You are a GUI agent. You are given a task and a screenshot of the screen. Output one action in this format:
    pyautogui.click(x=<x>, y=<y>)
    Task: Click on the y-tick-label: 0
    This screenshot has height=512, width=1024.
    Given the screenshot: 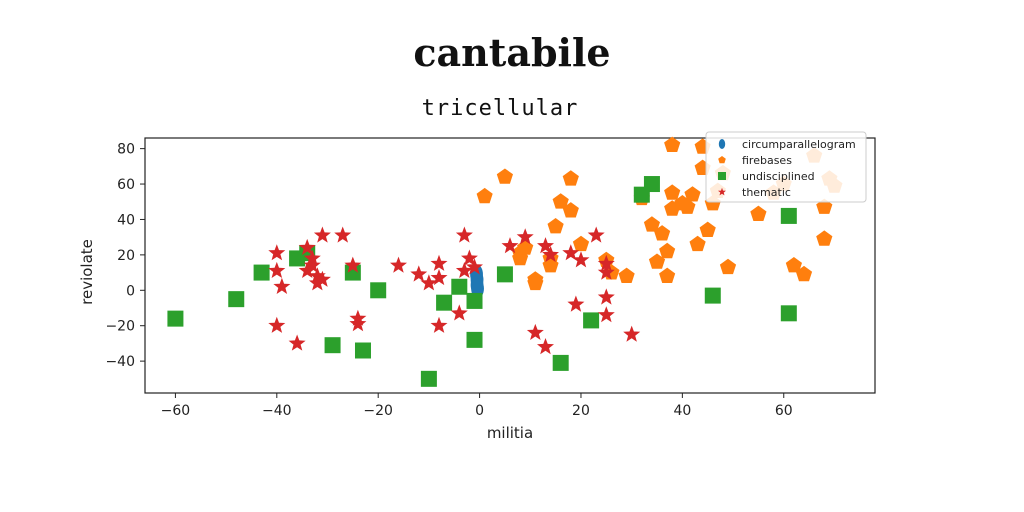 What is the action you would take?
    pyautogui.click(x=130, y=291)
    